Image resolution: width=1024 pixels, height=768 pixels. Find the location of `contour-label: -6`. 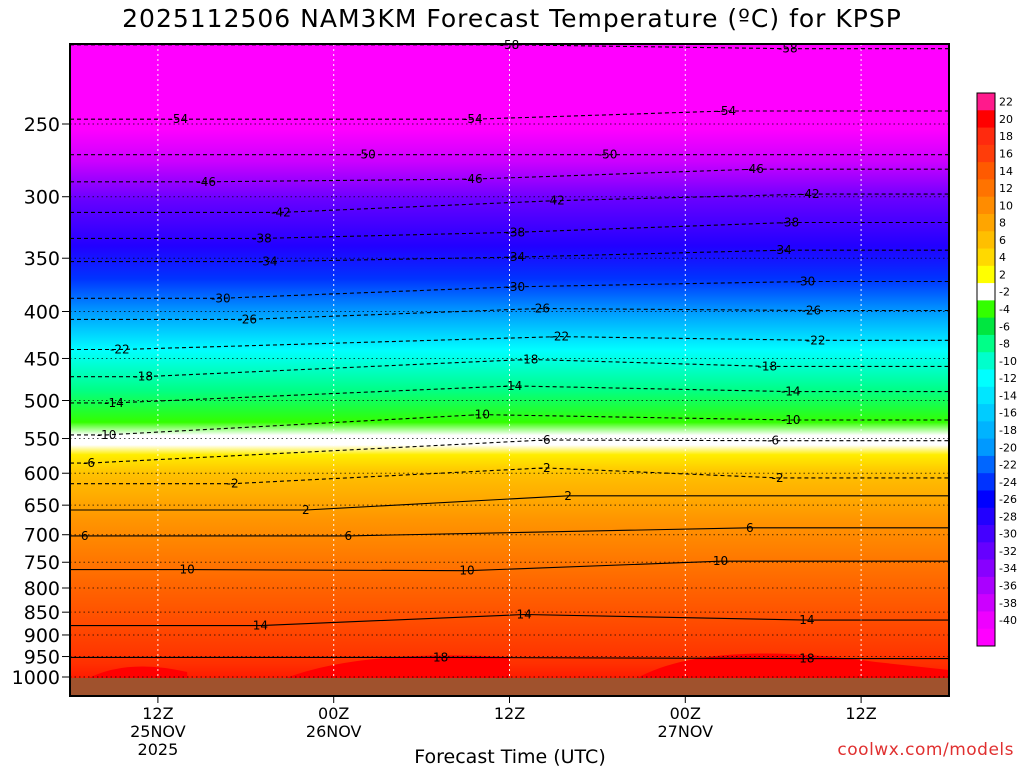

contour-label: -6 is located at coordinates (545, 440).